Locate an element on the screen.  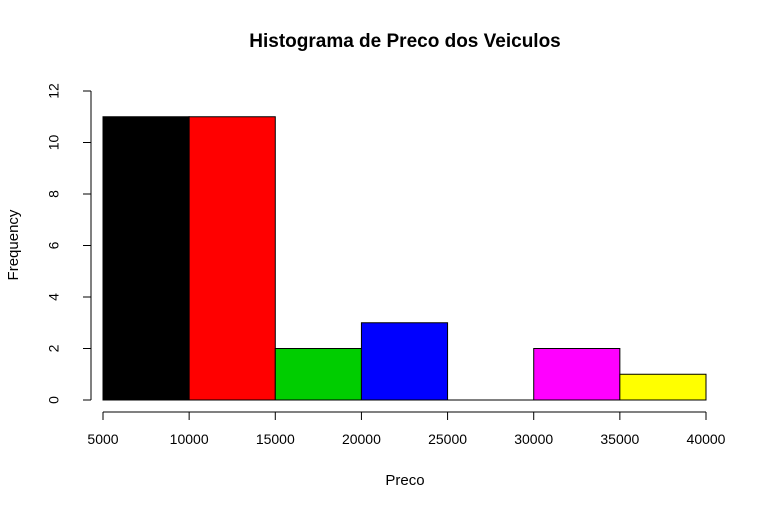
x-tick-label: 5000 is located at coordinates (102, 439).